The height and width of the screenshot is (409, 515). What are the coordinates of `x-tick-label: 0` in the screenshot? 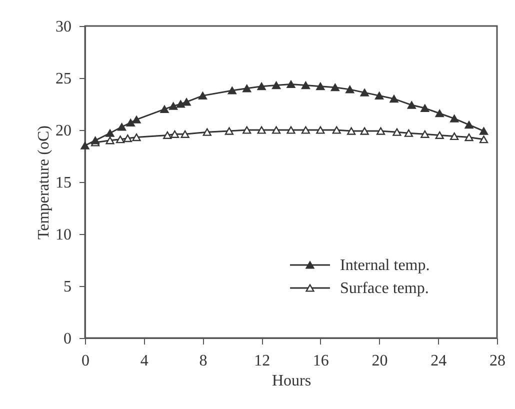 It's located at (86, 361).